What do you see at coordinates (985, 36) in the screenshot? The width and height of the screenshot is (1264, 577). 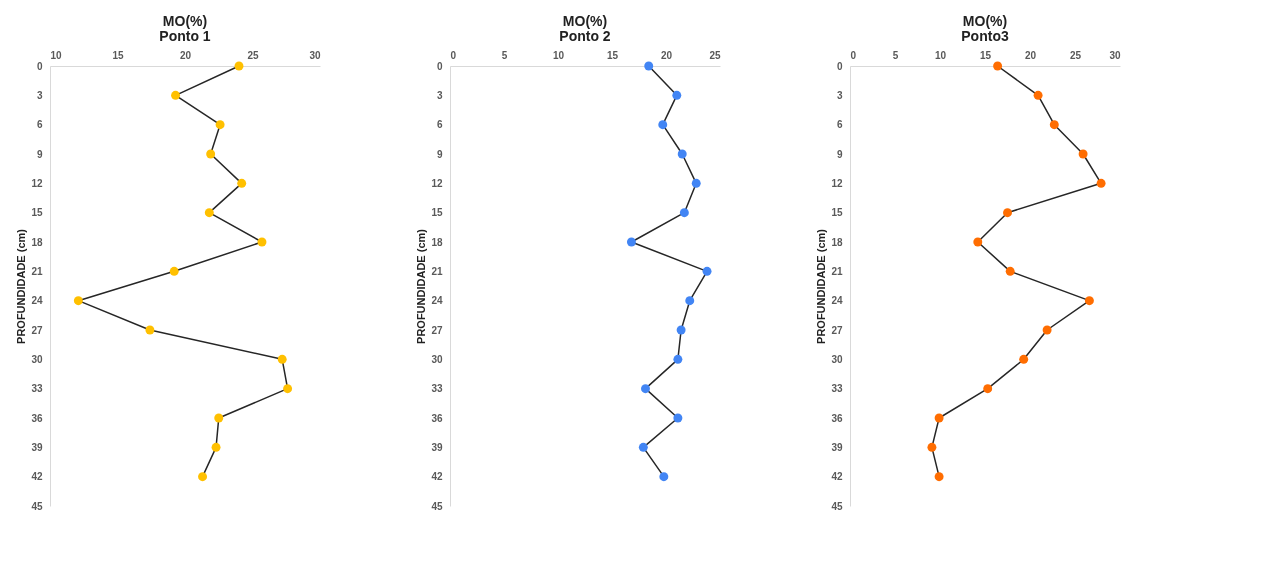 I see `chart-subtitle: Ponto3` at bounding box center [985, 36].